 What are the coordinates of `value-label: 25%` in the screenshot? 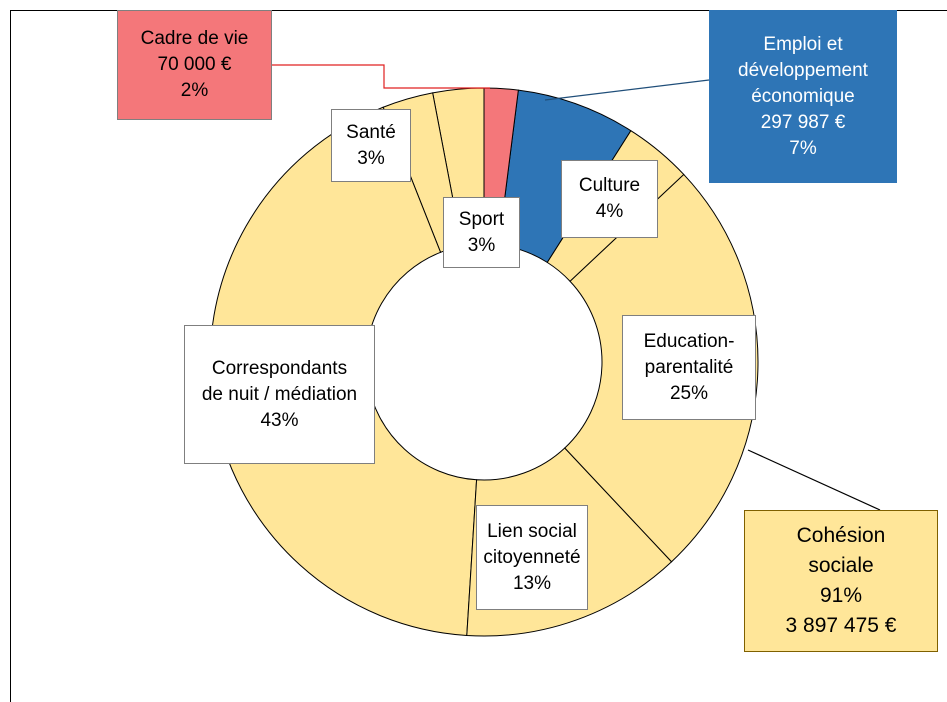 It's located at (689, 393).